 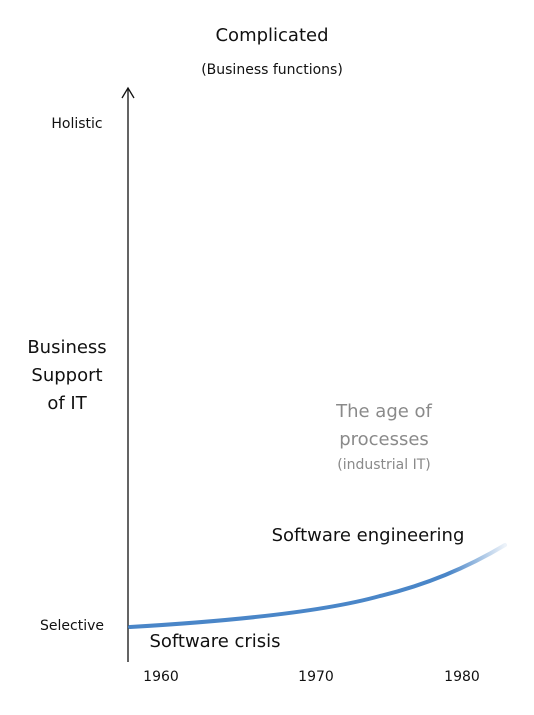 What do you see at coordinates (383, 465) in the screenshot?
I see `era-note: (industrial IT)` at bounding box center [383, 465].